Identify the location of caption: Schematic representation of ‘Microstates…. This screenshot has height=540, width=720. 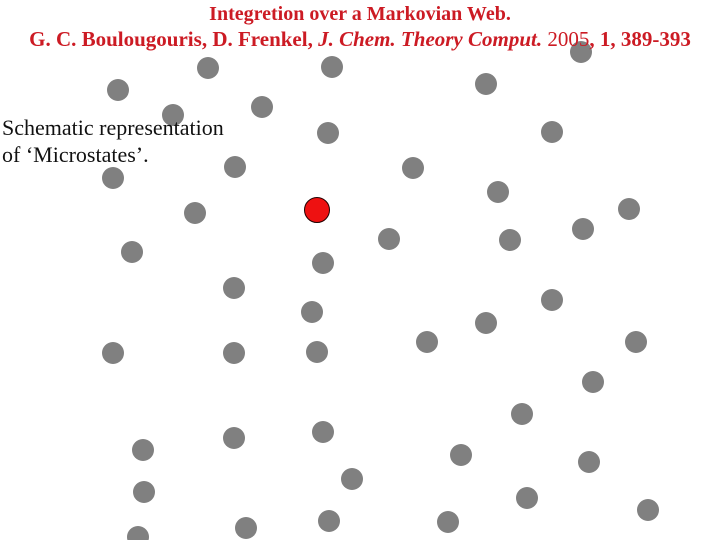
(113, 141).